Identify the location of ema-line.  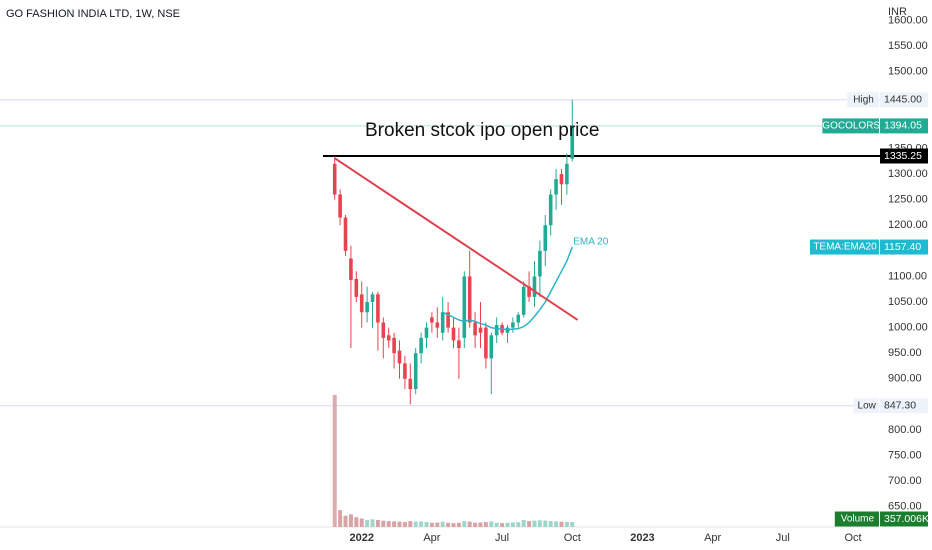
(507, 288).